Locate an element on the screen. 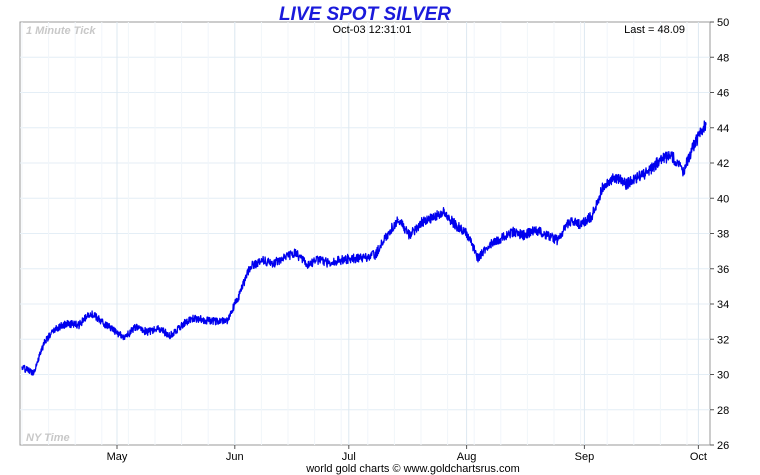 This screenshot has width=760, height=475. tick-resolution-label: 1 Minute Tick is located at coordinates (61, 31).